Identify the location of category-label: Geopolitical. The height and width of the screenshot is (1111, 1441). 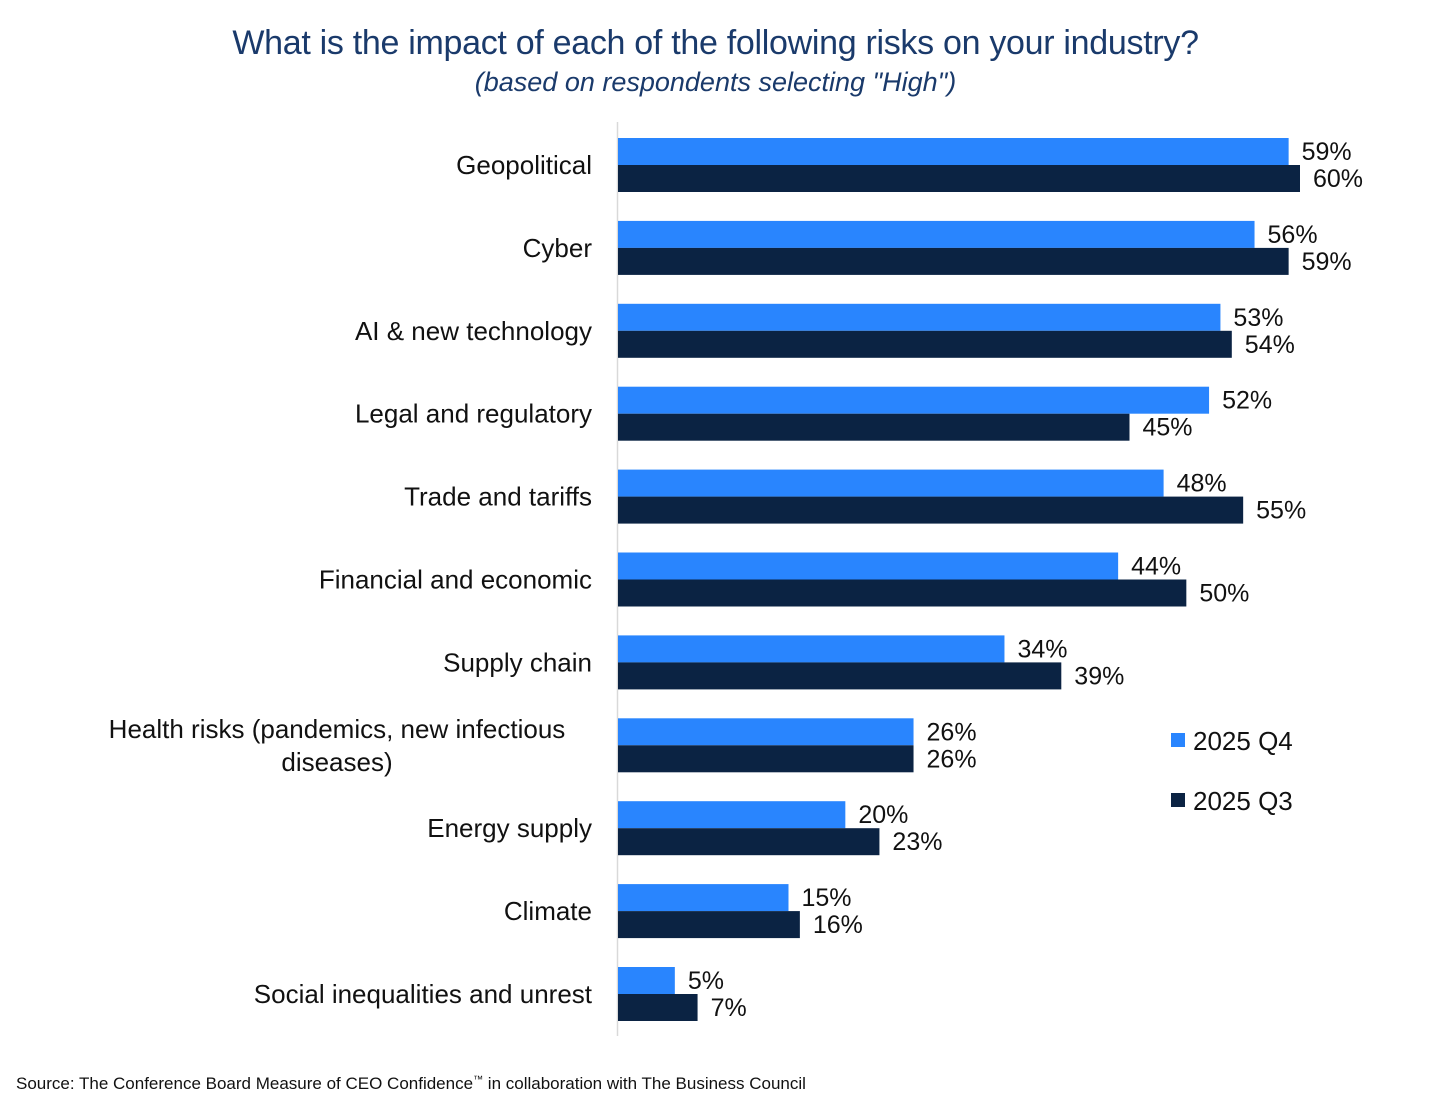
(524, 165).